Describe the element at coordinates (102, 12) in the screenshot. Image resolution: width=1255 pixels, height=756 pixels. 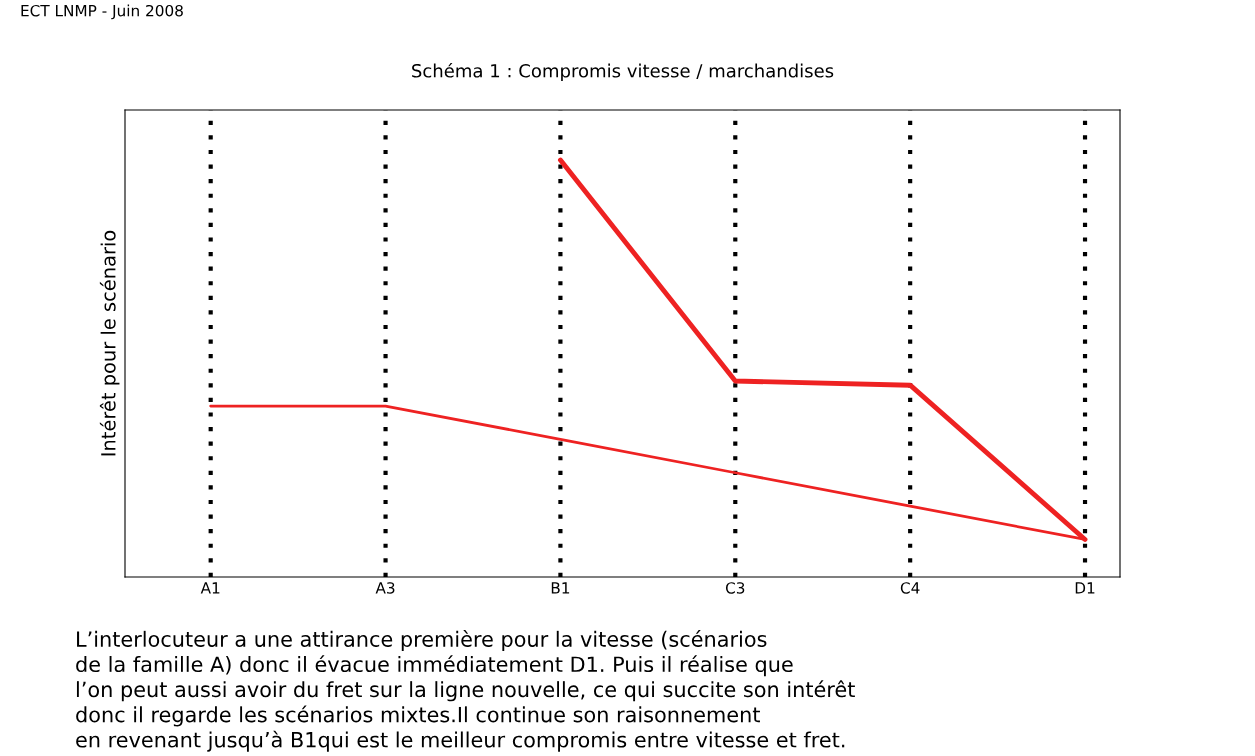
I see `text: ECT LNMP - Juin 2008` at that location.